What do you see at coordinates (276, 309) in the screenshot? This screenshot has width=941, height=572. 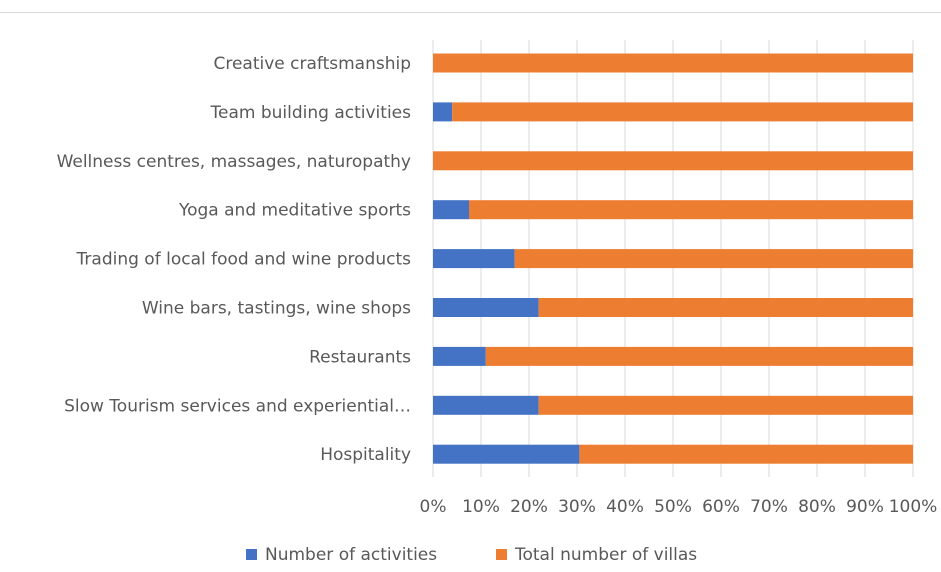 I see `category-label: Wine bars, tastings, wine shops` at bounding box center [276, 309].